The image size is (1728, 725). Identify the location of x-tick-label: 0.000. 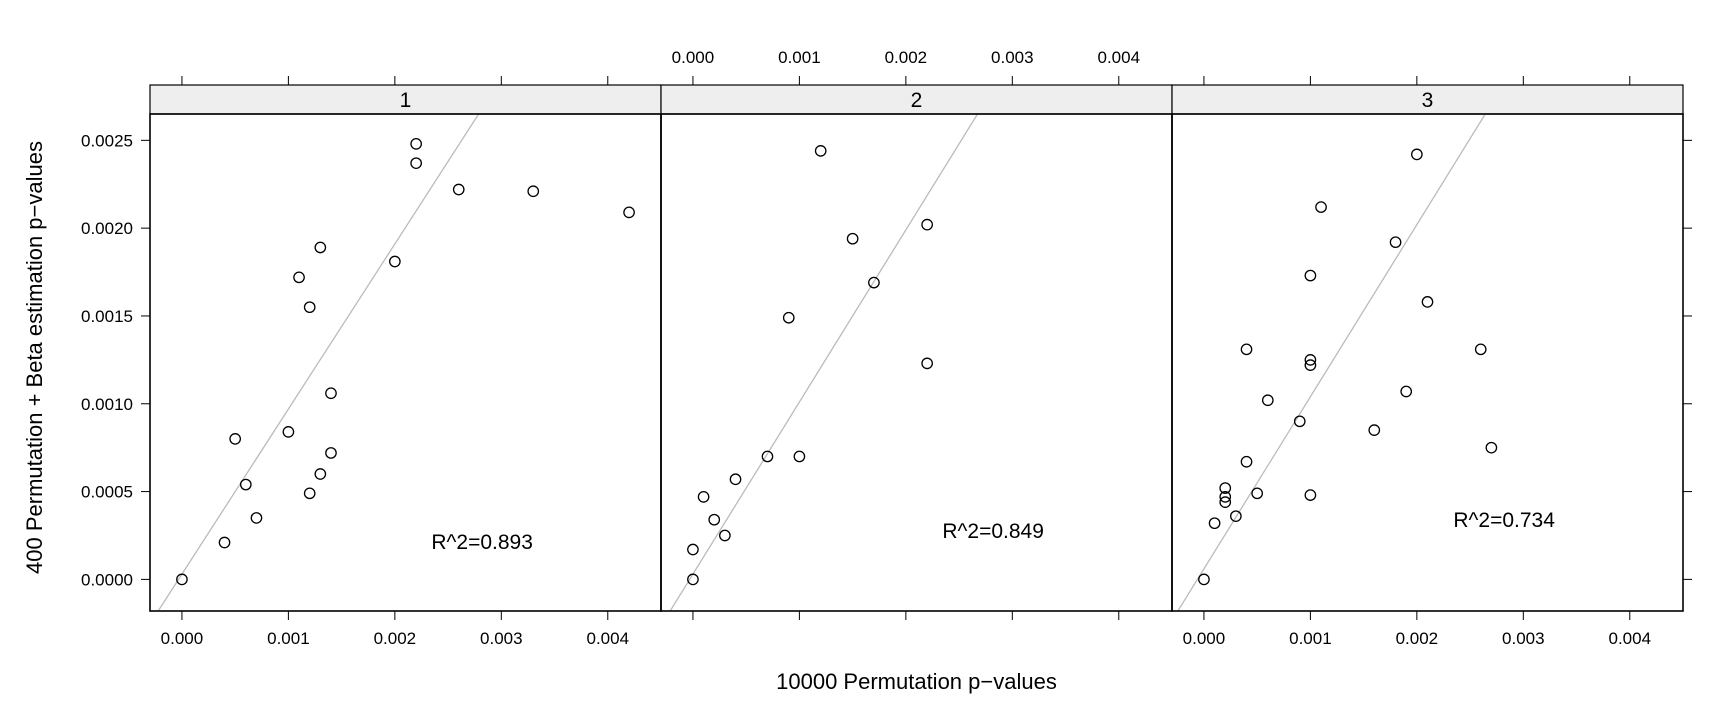
(1204, 638).